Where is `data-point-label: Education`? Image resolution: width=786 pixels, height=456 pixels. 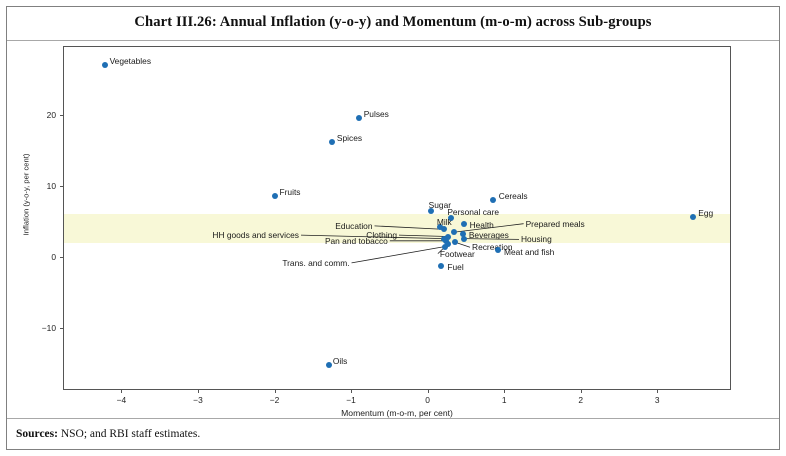
data-point-label: Education is located at coordinates (354, 225).